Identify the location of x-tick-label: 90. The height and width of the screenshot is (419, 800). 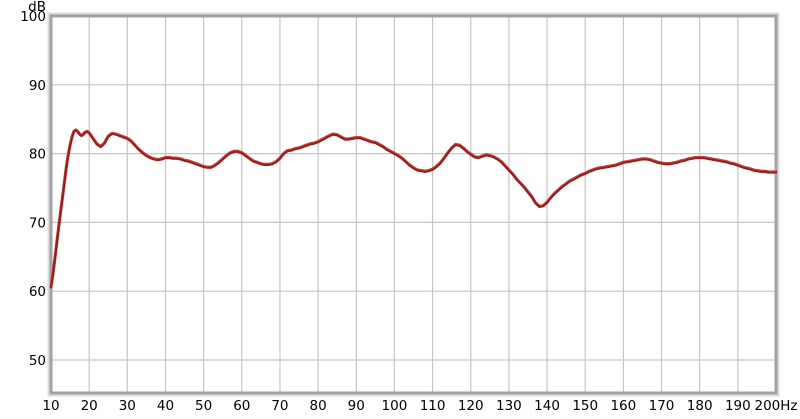
(356, 406).